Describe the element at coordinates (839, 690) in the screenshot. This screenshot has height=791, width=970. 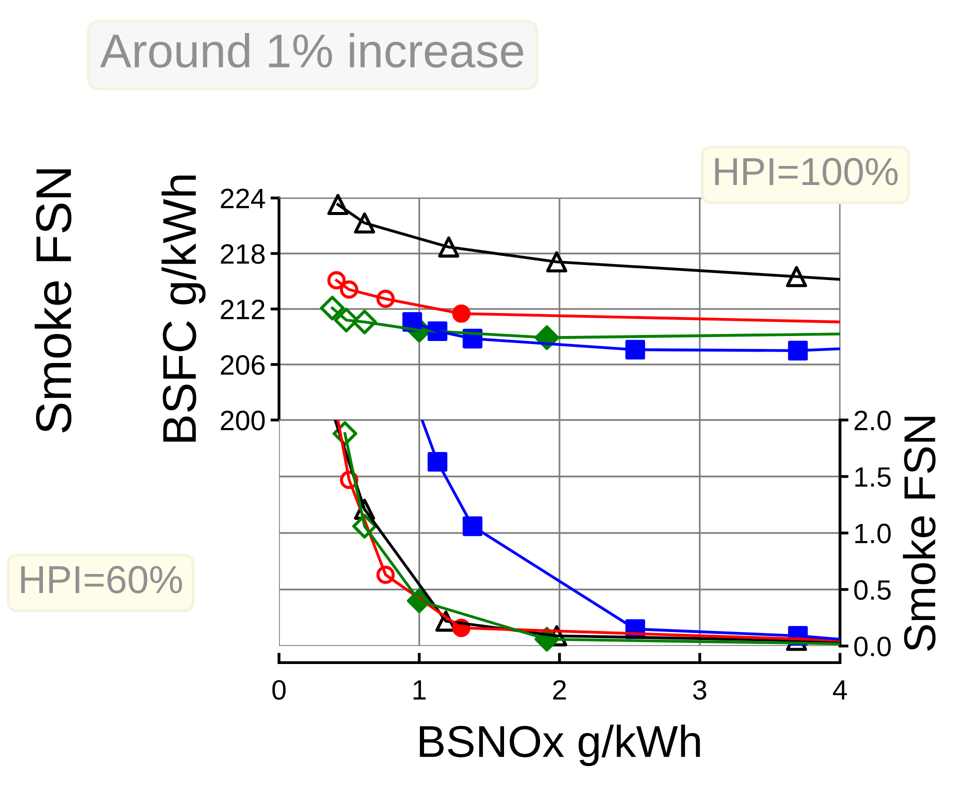
I see `x-tick-label: 4` at that location.